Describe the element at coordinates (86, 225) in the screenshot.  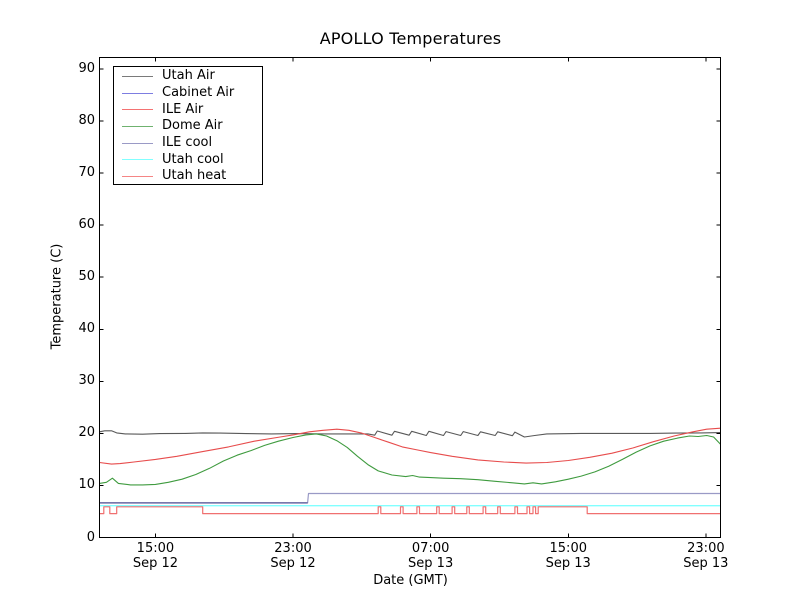
I see `y-tick-label-60: 60` at that location.